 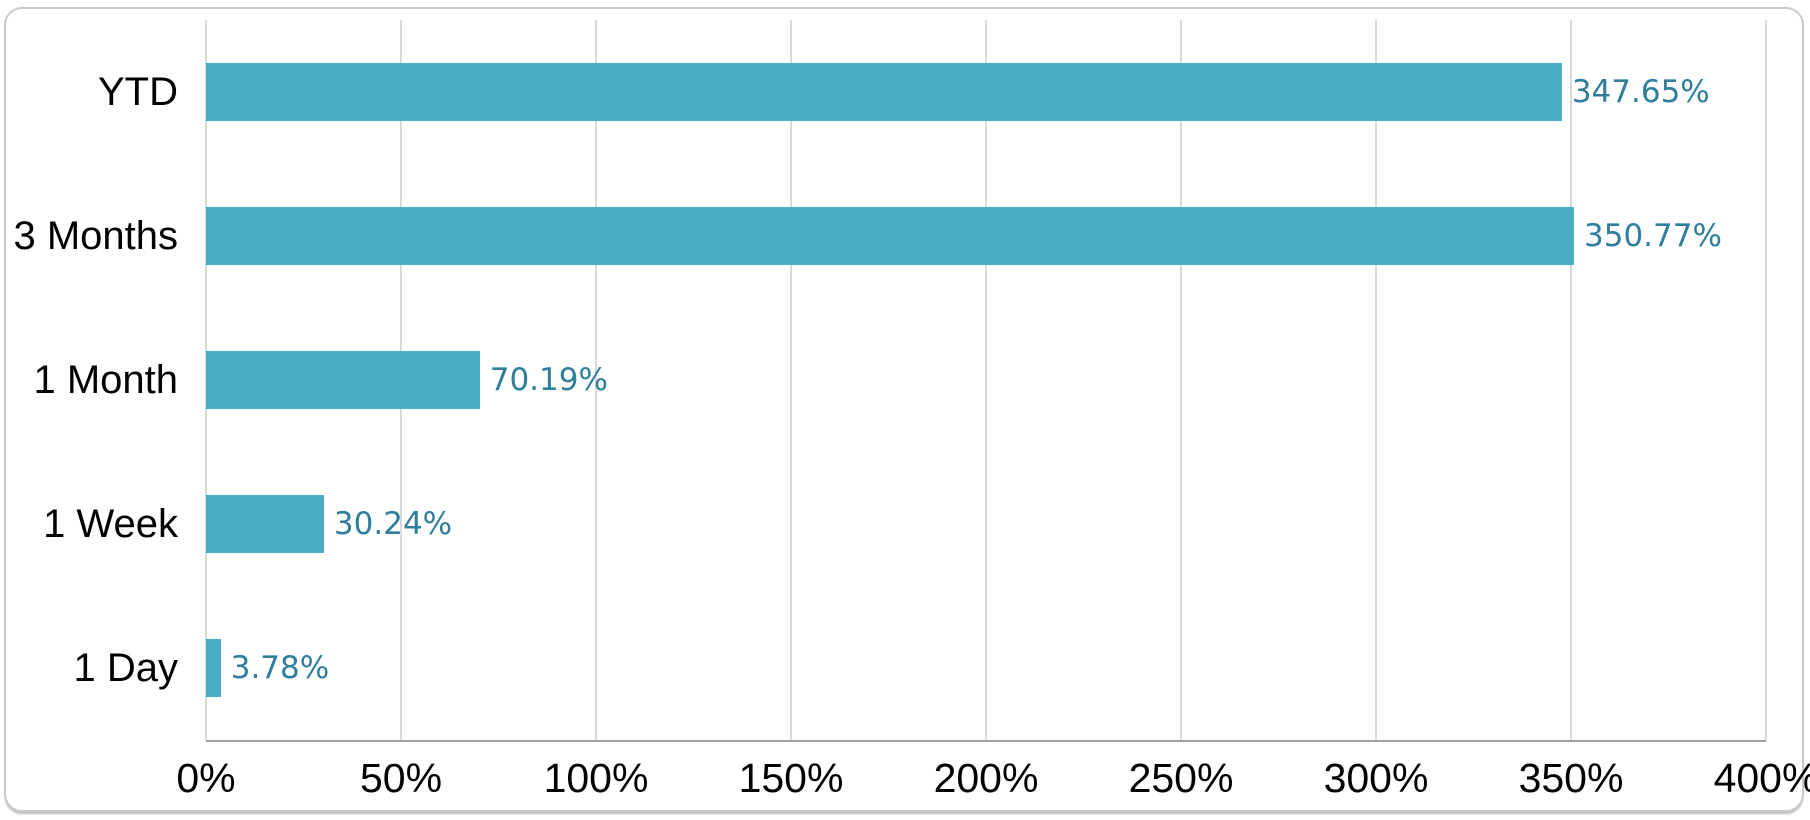 What do you see at coordinates (265, 524) in the screenshot?
I see `bar-1-week` at bounding box center [265, 524].